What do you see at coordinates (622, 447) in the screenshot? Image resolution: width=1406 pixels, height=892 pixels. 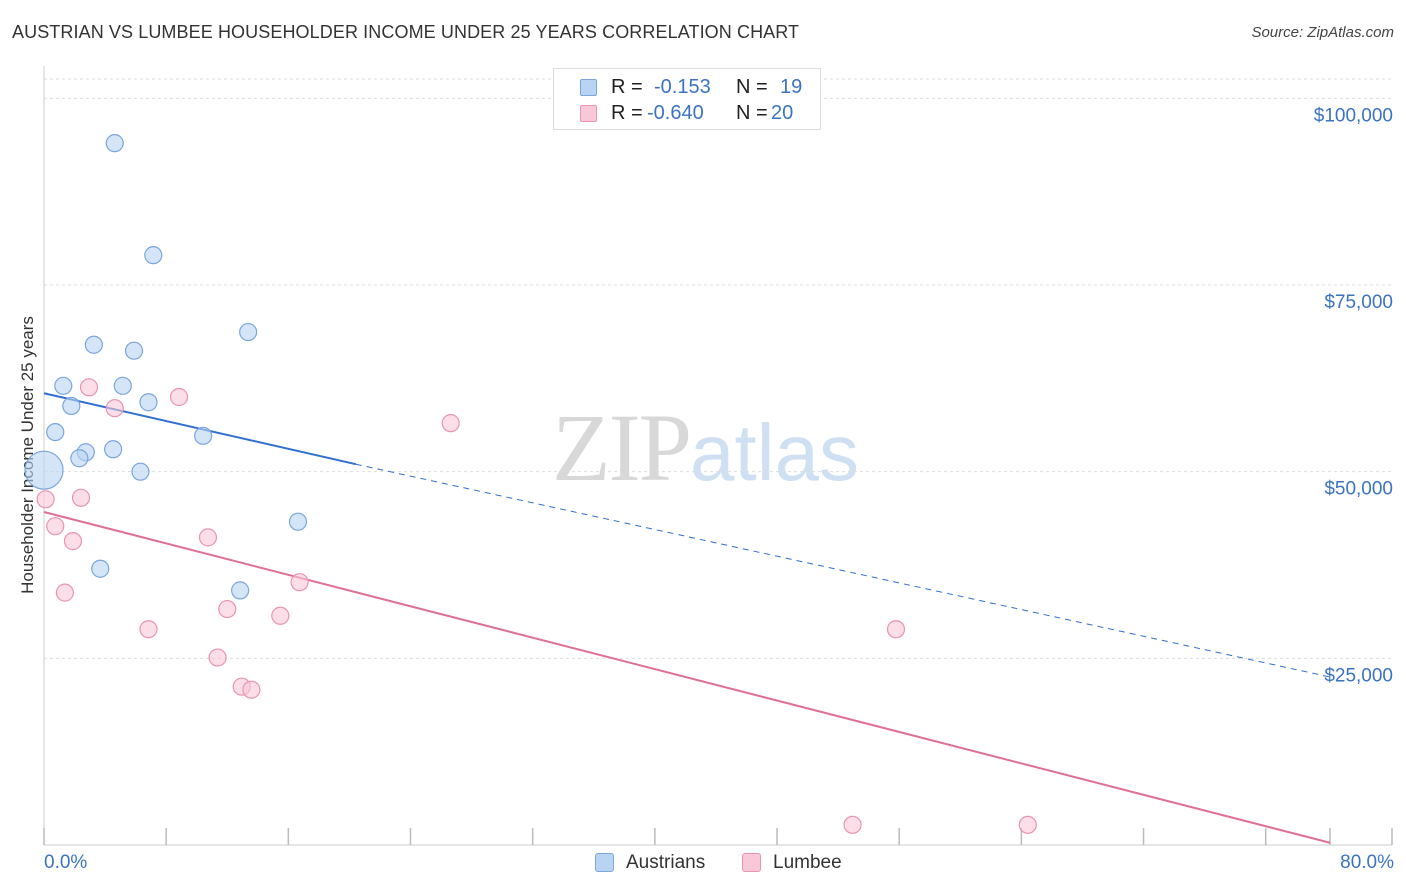 I see `watermark-zip: ZIP` at bounding box center [622, 447].